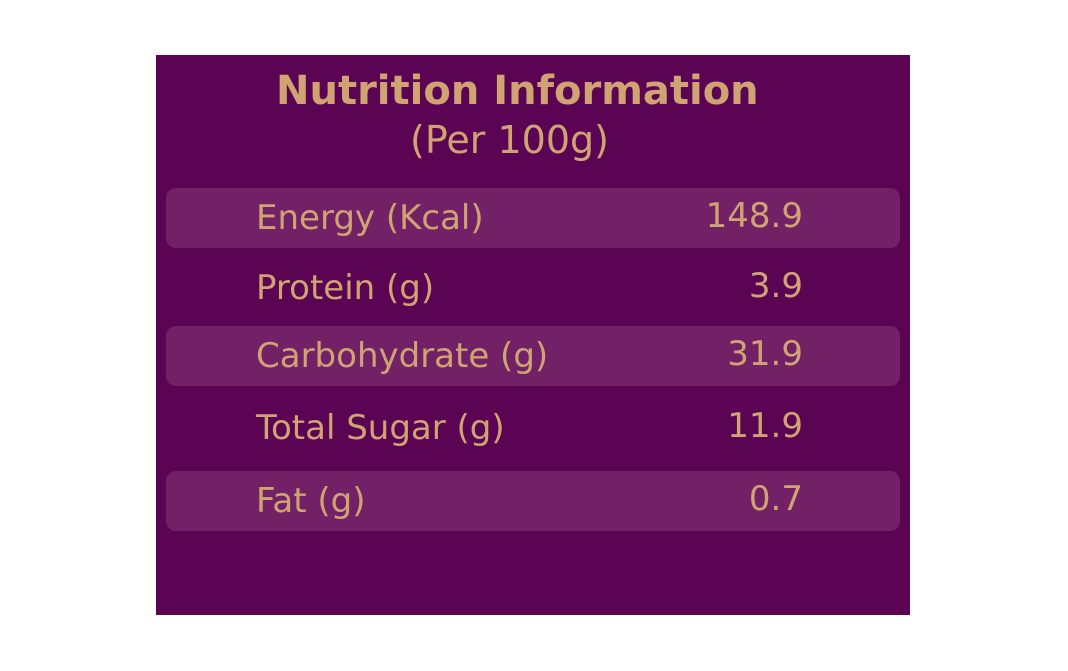  What do you see at coordinates (345, 288) in the screenshot?
I see `row-label: Protein (g)` at bounding box center [345, 288].